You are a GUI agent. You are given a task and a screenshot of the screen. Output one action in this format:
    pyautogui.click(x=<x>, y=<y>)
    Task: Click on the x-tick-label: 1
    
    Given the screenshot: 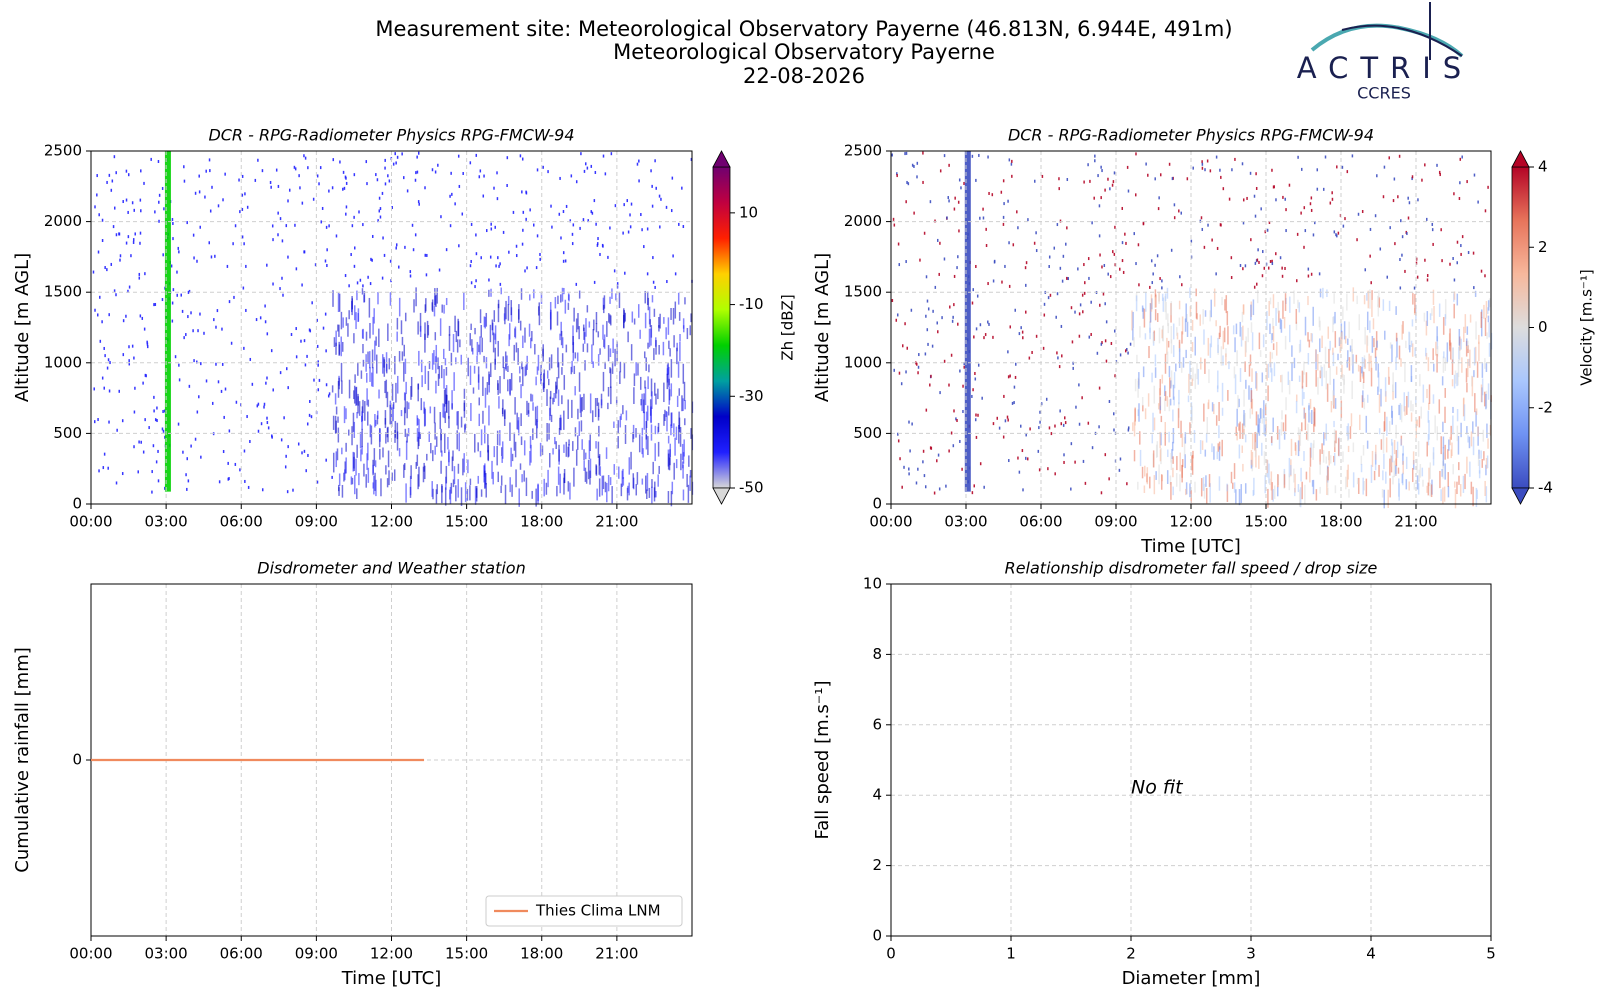 What is the action you would take?
    pyautogui.click(x=1011, y=954)
    